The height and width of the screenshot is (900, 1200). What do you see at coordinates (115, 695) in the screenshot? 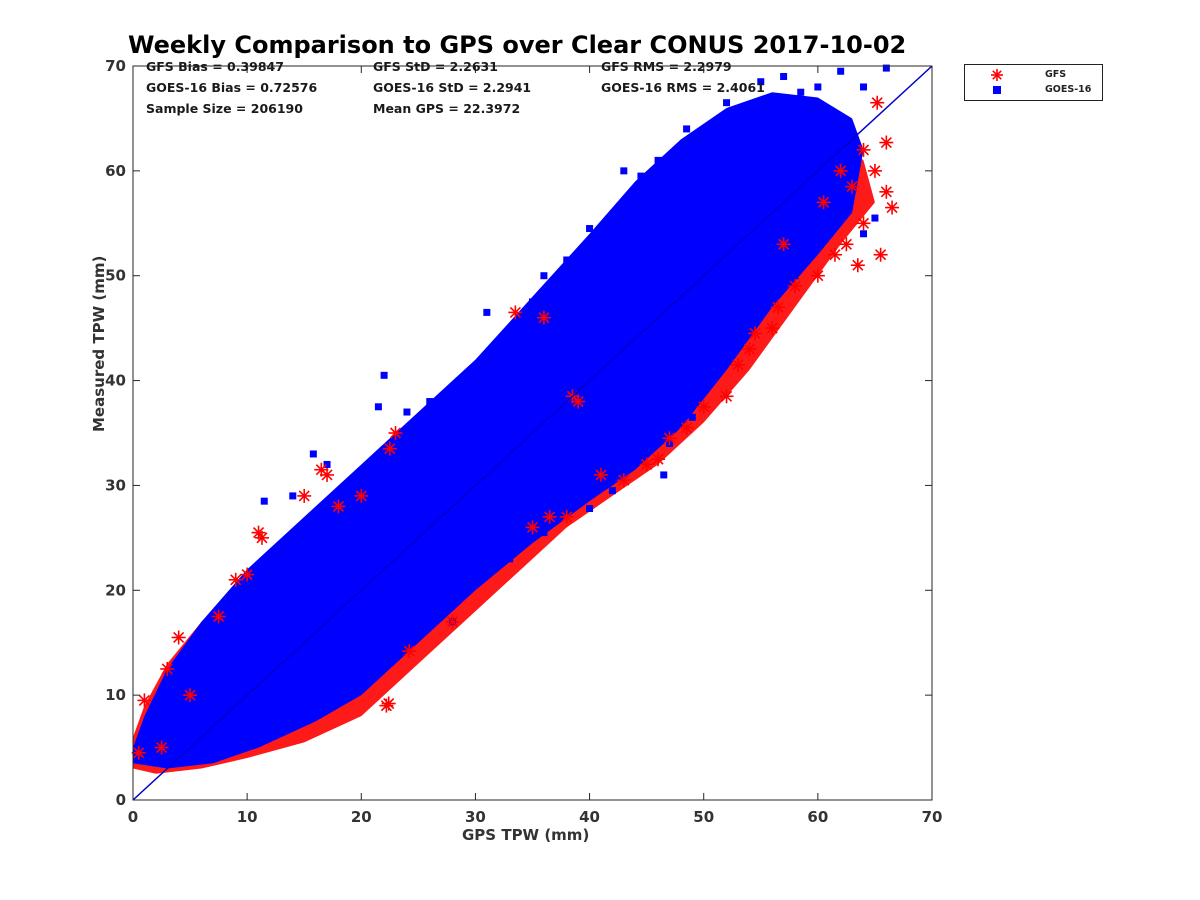
I see `y-tick-label: 10` at bounding box center [115, 695].